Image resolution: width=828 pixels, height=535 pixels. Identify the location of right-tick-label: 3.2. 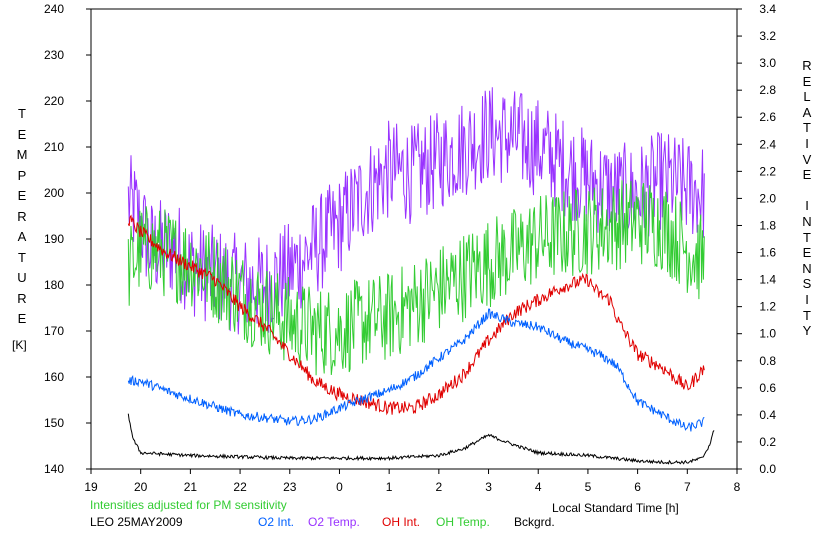
(767, 36).